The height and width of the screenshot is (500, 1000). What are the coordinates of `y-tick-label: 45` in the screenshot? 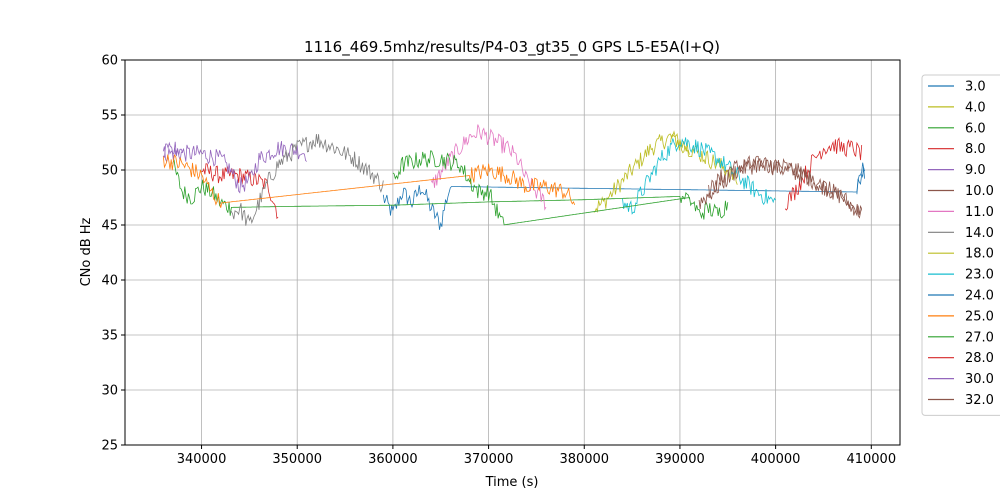 It's located at (109, 226).